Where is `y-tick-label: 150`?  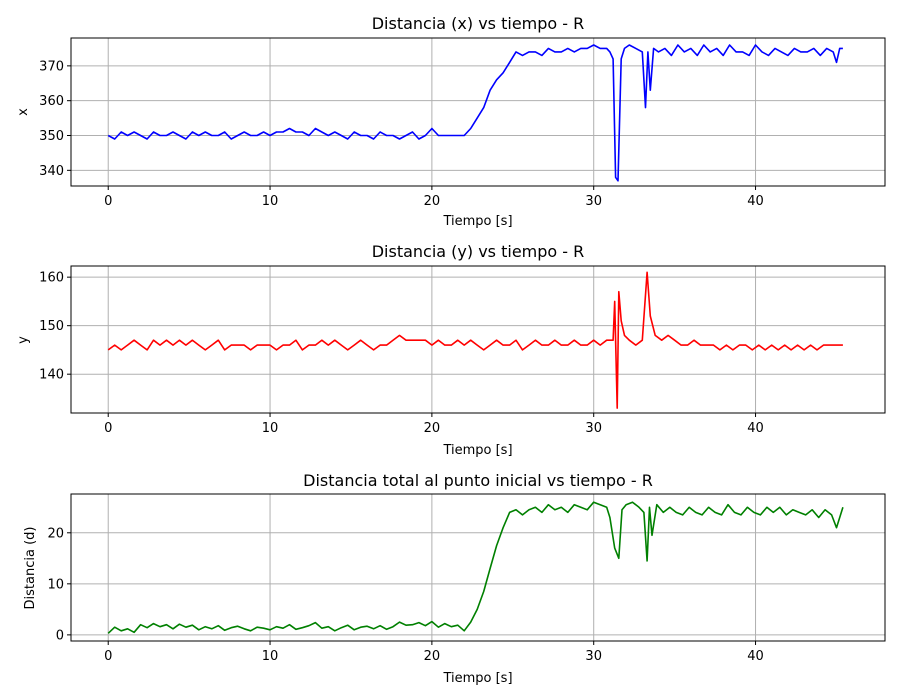
y-tick-label: 150 is located at coordinates (51, 326).